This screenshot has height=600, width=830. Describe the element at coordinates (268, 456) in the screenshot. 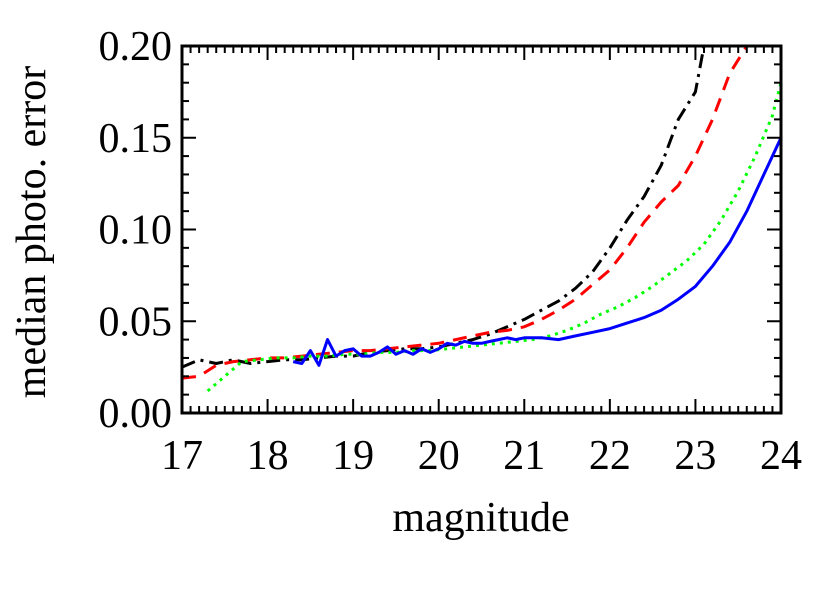

I see `x-tick-label: 18` at that location.